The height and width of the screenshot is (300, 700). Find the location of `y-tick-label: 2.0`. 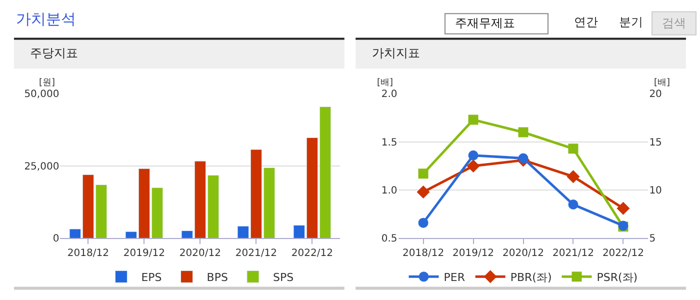

y-tick-label: 2.0 is located at coordinates (389, 94).